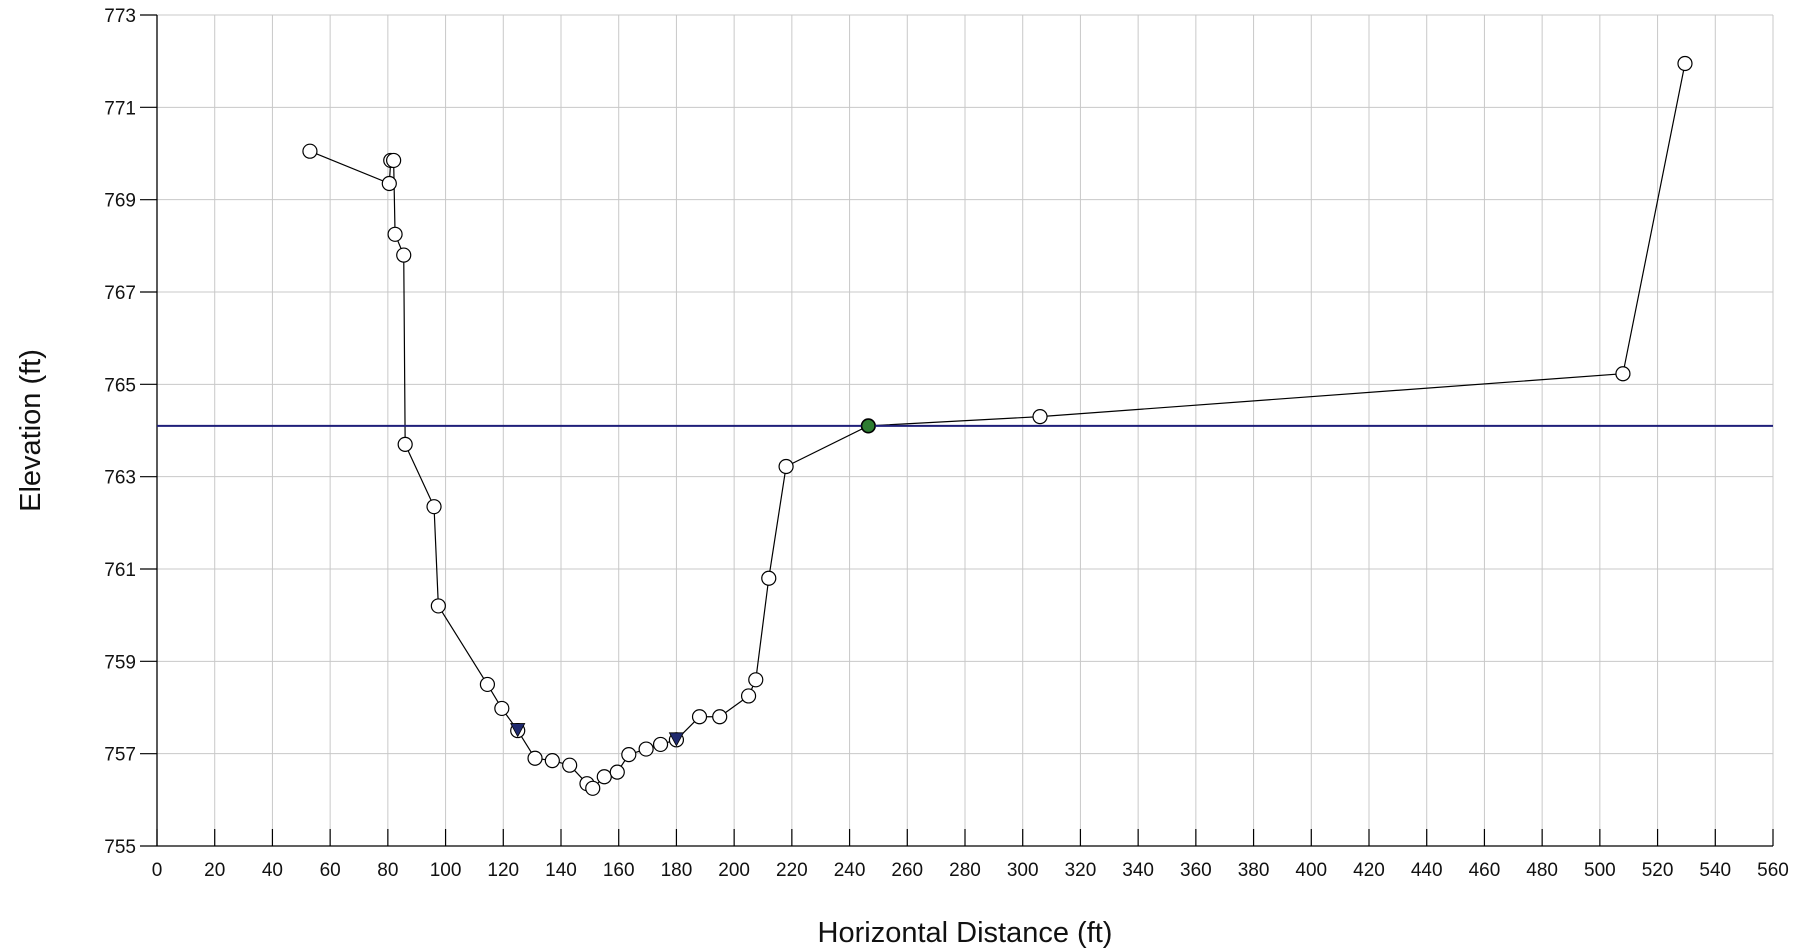 The height and width of the screenshot is (951, 1796). I want to click on x-tick-label: 440, so click(1427, 870).